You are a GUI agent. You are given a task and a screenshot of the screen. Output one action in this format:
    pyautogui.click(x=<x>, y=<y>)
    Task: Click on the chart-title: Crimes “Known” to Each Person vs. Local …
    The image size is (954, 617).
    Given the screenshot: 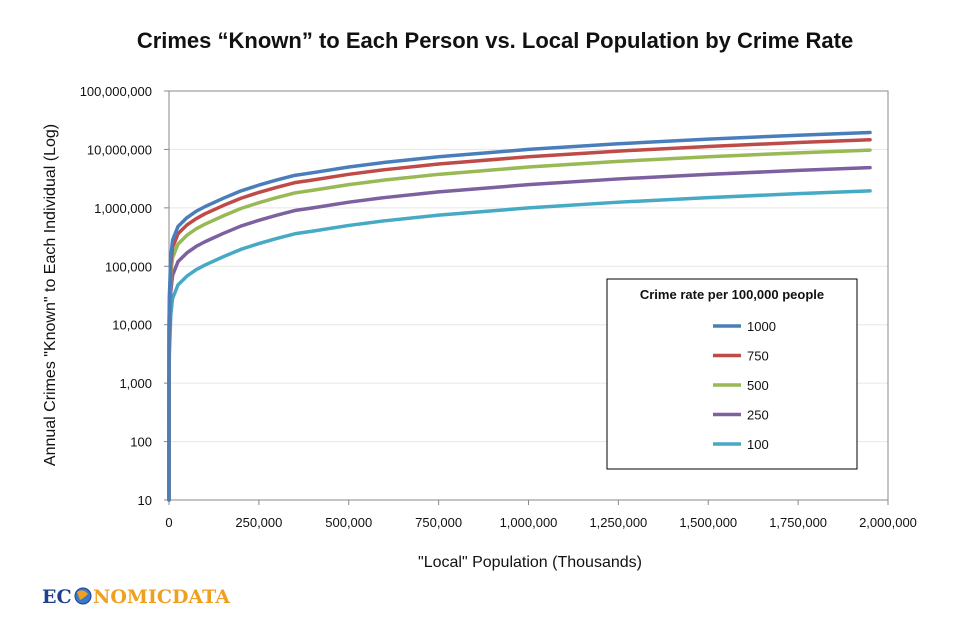 What is the action you would take?
    pyautogui.click(x=495, y=40)
    